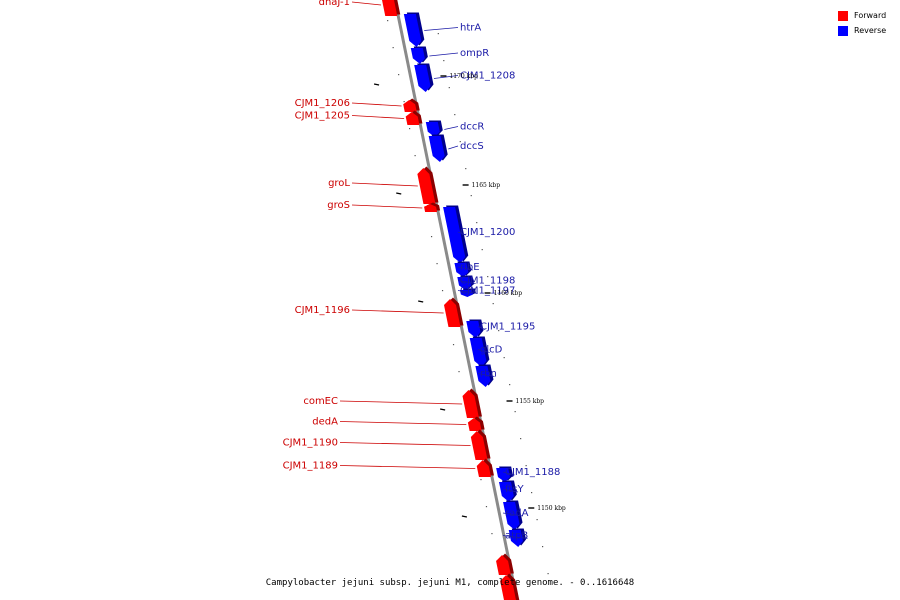 Image resolution: width=900 pixels, height=600 pixels. What do you see at coordinates (843, 30) in the screenshot?
I see `reverse-swatch` at bounding box center [843, 30].